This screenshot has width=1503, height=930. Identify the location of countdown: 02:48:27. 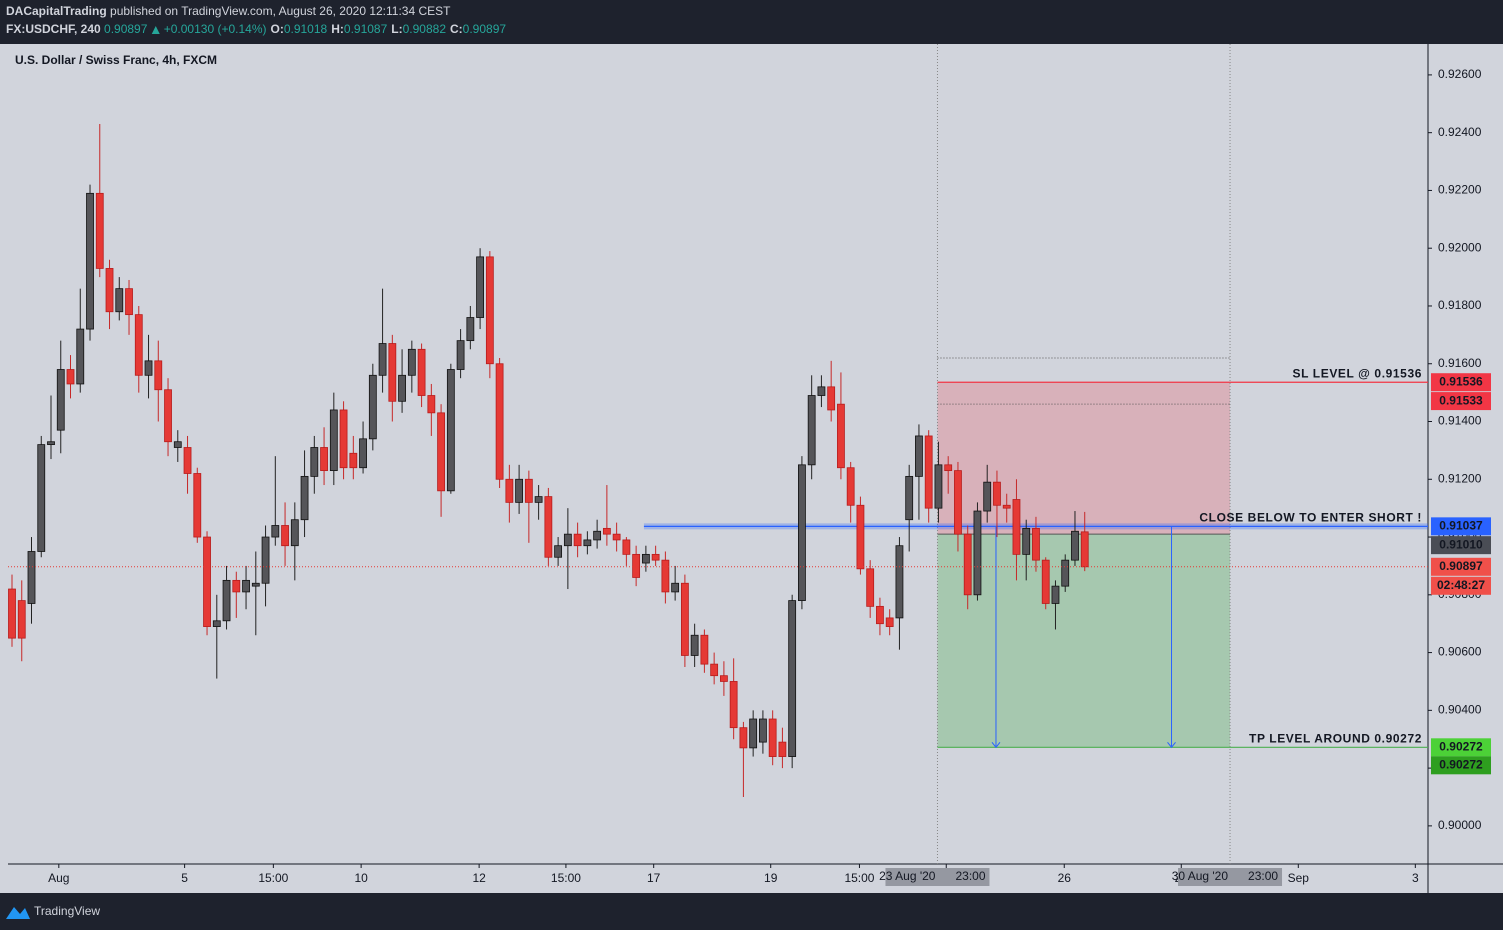
(1461, 585).